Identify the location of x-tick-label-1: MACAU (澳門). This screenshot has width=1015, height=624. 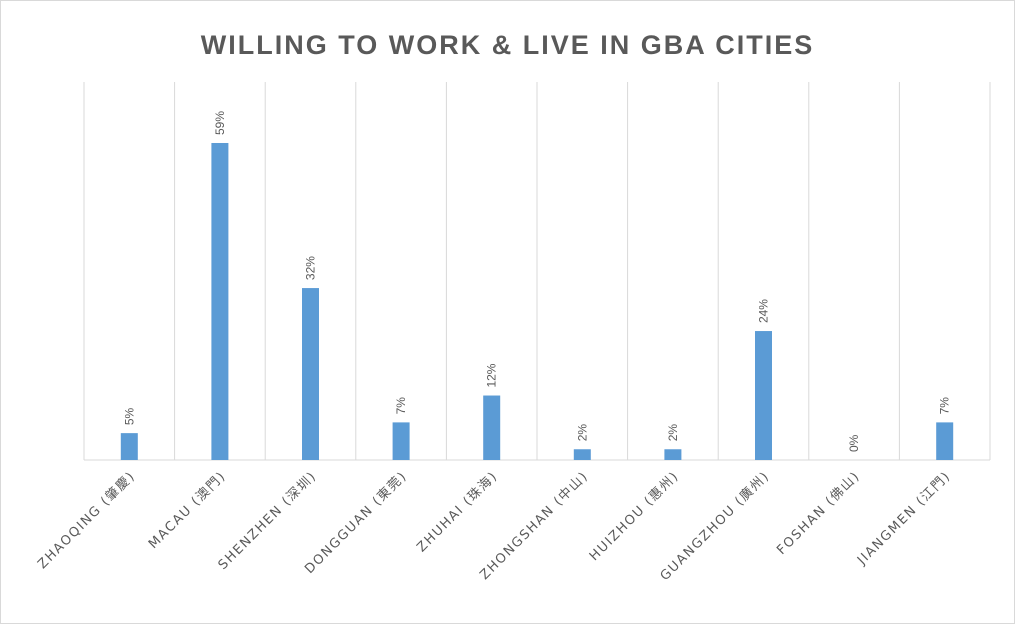
(187, 510).